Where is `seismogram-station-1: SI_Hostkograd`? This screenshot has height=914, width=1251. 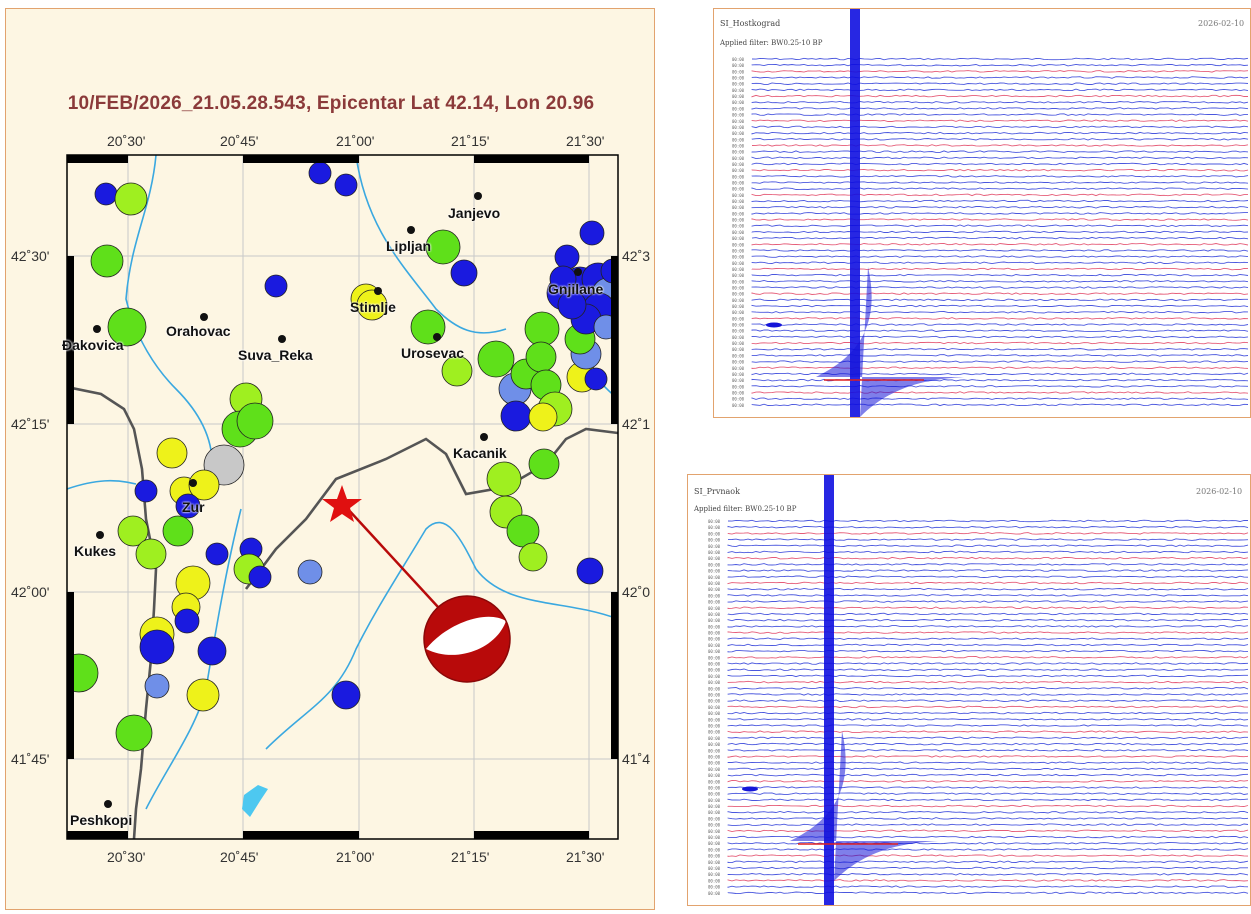
seismogram-station-1: SI_Hostkograd is located at coordinates (750, 23).